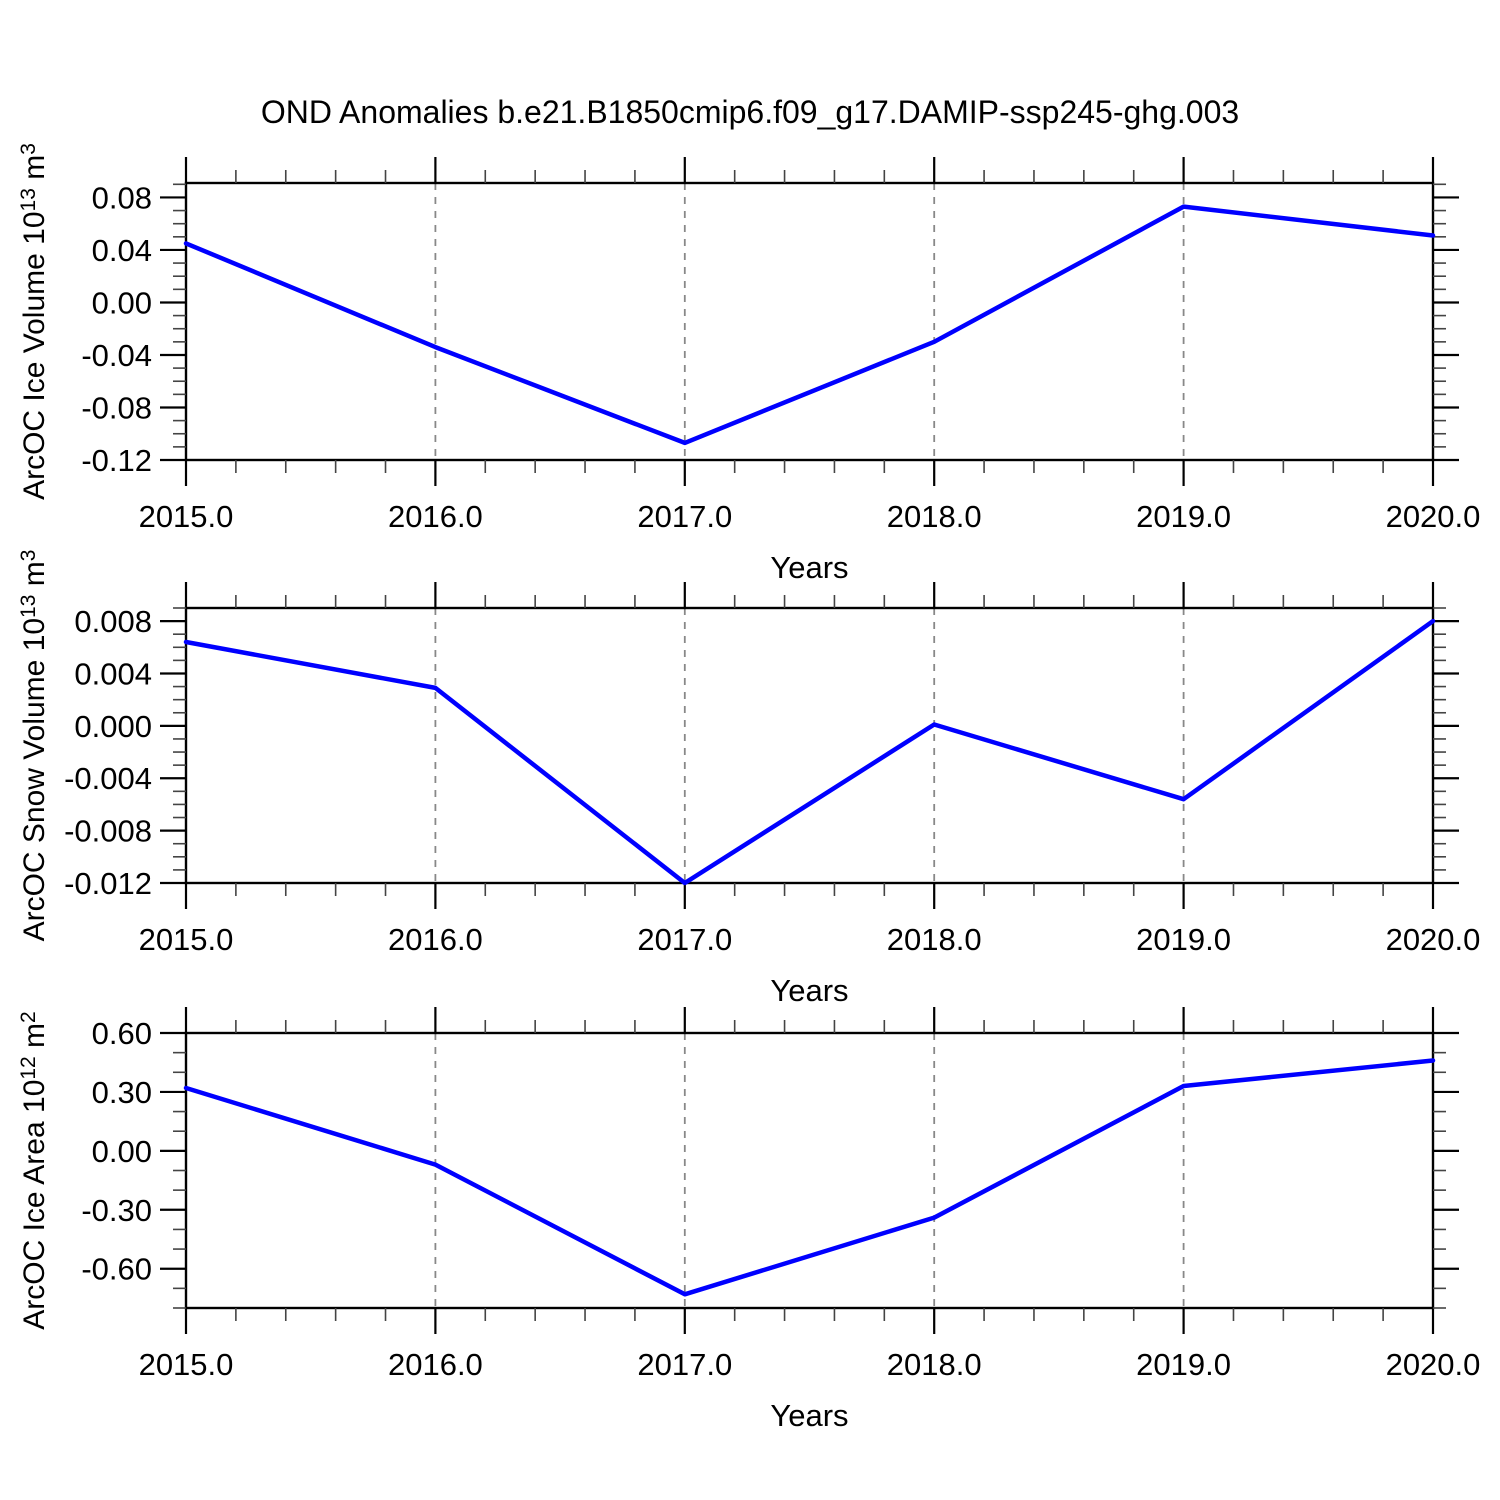 The image size is (1500, 1500). I want to click on ice-volume-series-line, so click(809, 325).